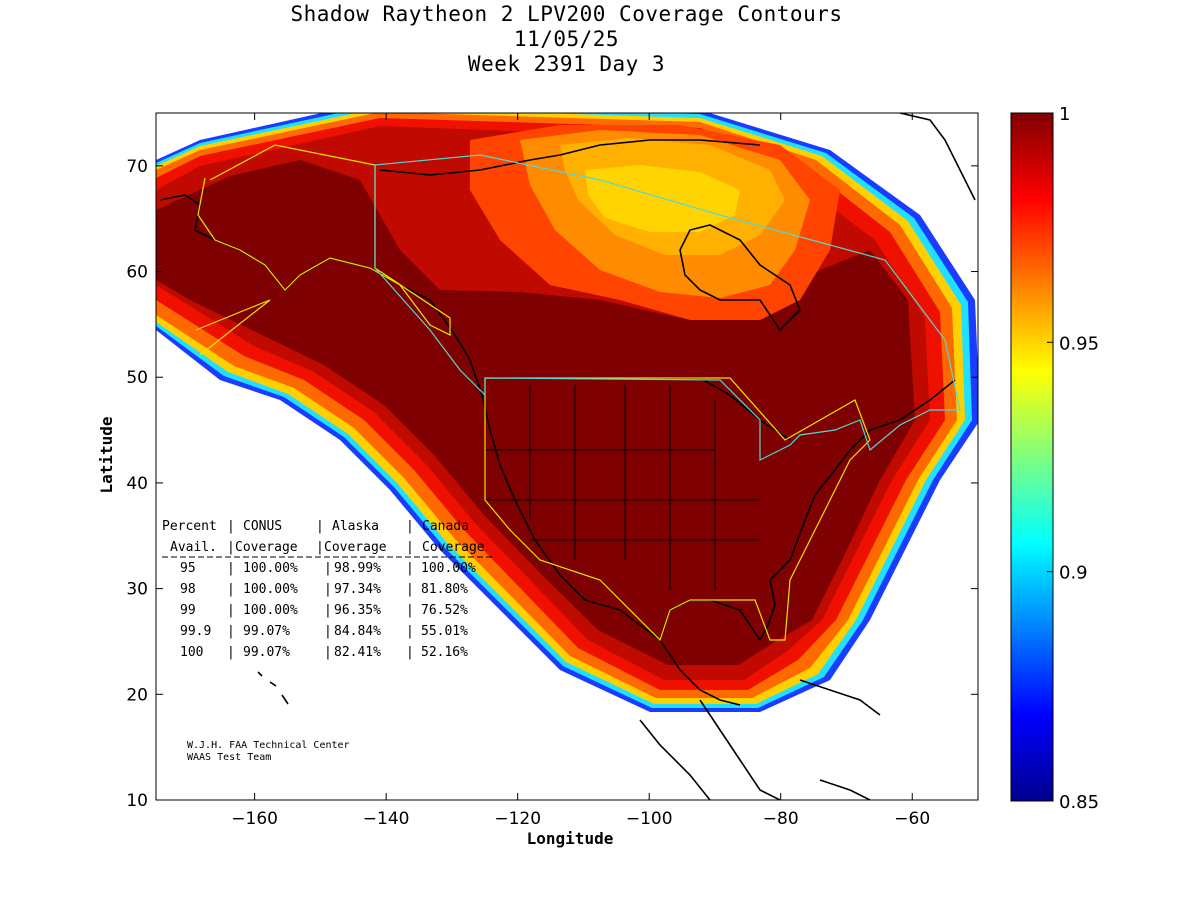 The width and height of the screenshot is (1200, 900). I want to click on table-cell-avail: 99.9, so click(195, 631).